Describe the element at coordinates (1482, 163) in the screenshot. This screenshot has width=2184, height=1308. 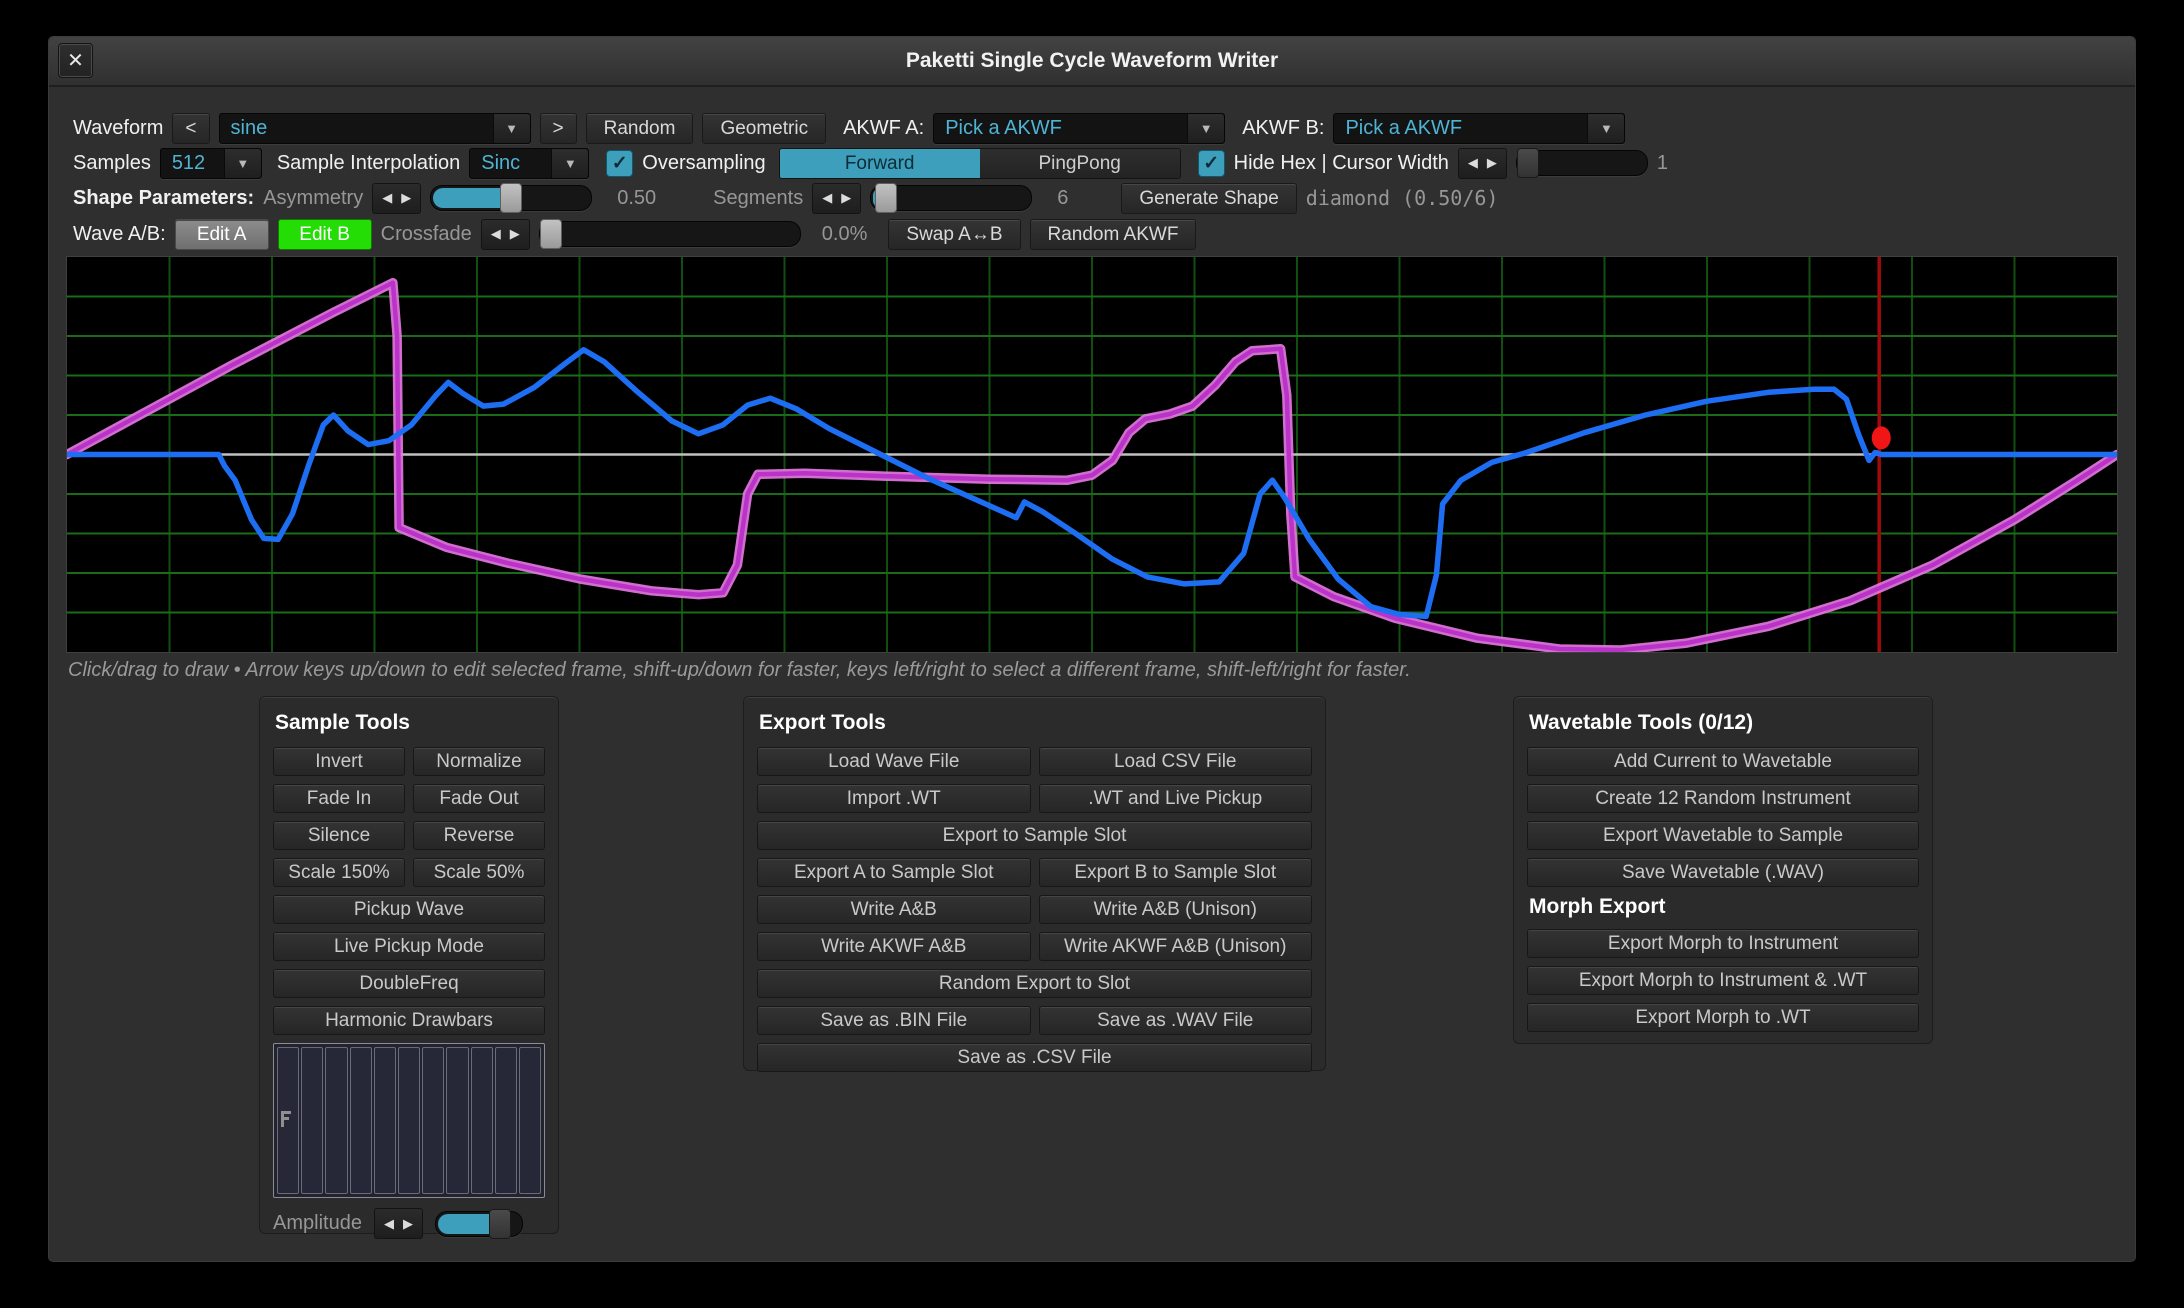
I see `cursor-width-stepper: ◀ ▶` at that location.